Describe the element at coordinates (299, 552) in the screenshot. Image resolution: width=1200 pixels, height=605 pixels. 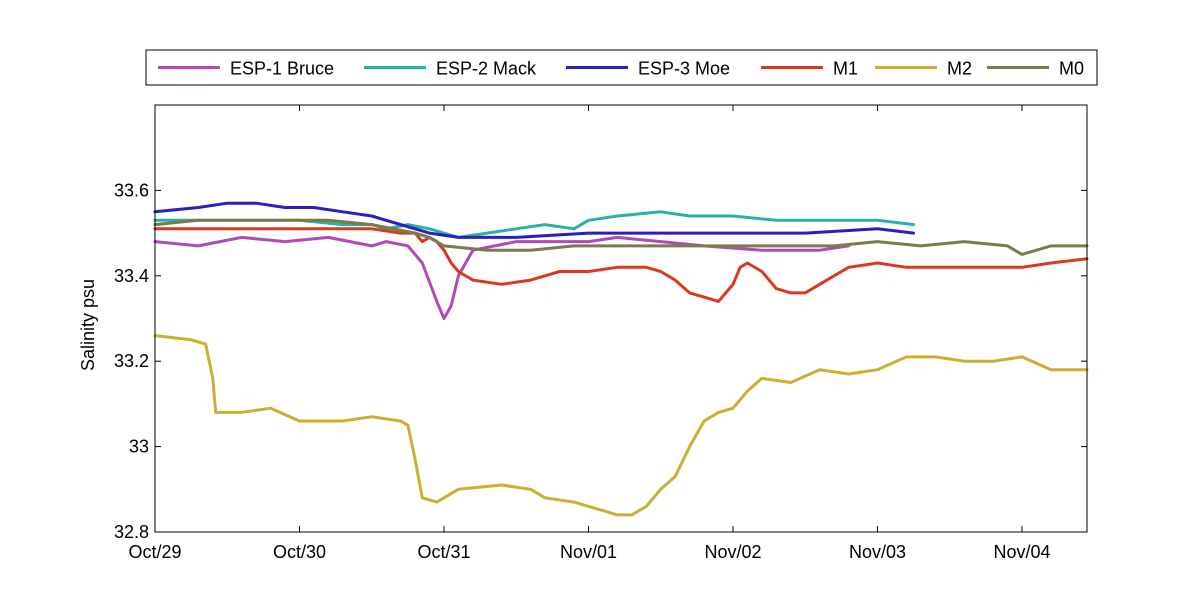
I see `x-tick-label: Oct/30` at that location.